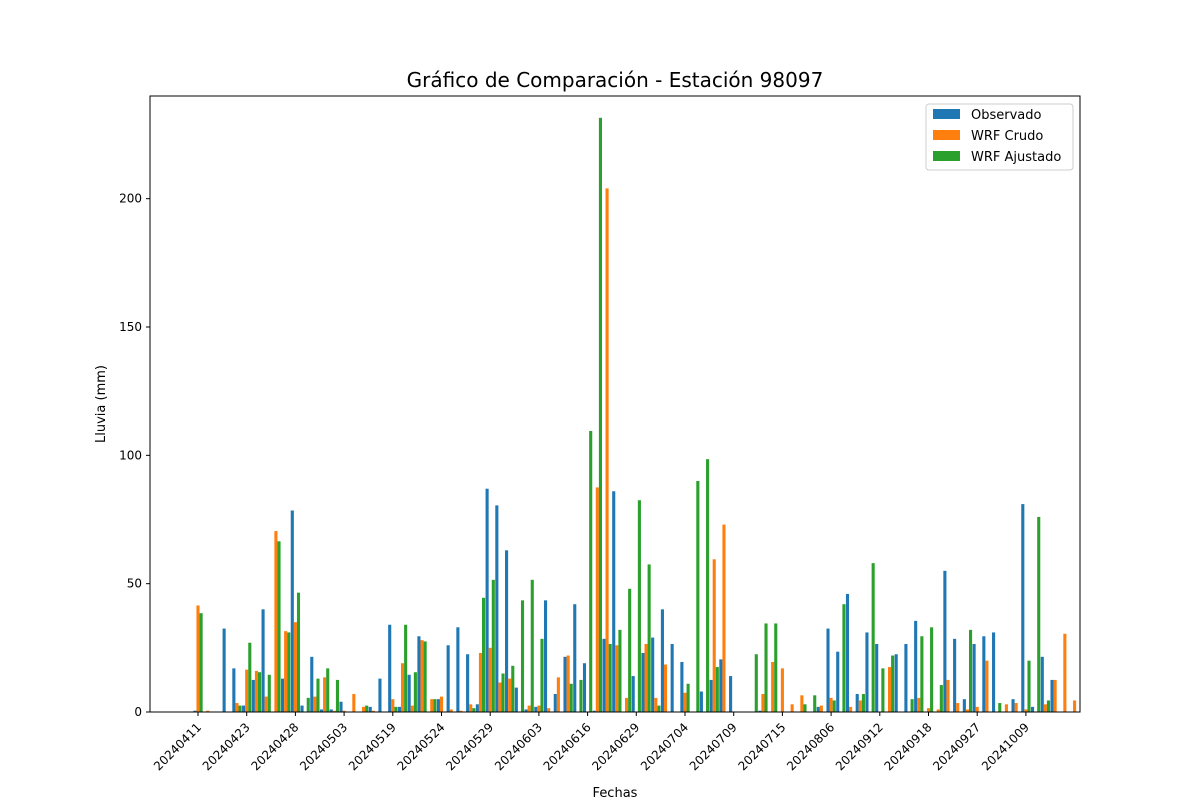 The height and width of the screenshot is (800, 1200). What do you see at coordinates (810, 746) in the screenshot?
I see `x-tick-label: 20240806` at bounding box center [810, 746].